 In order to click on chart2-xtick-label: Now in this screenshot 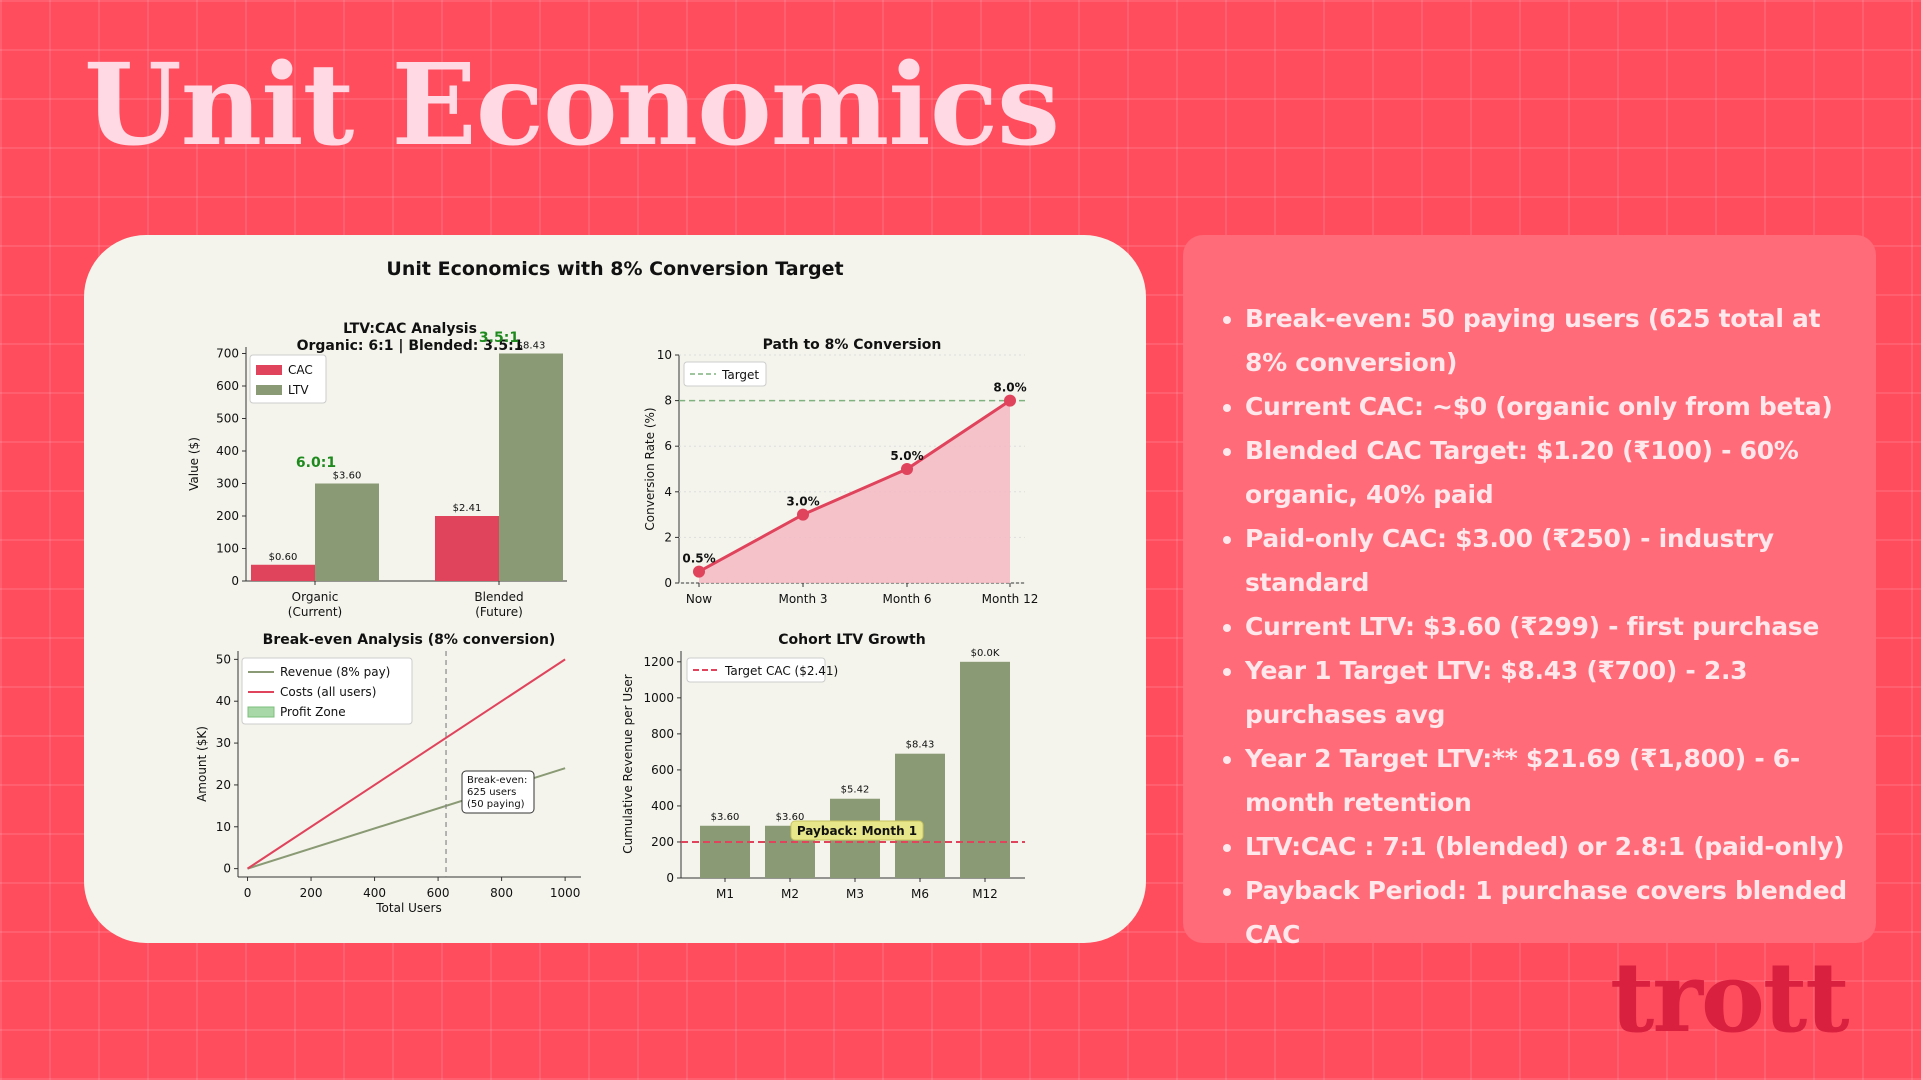, I will do `click(699, 599)`.